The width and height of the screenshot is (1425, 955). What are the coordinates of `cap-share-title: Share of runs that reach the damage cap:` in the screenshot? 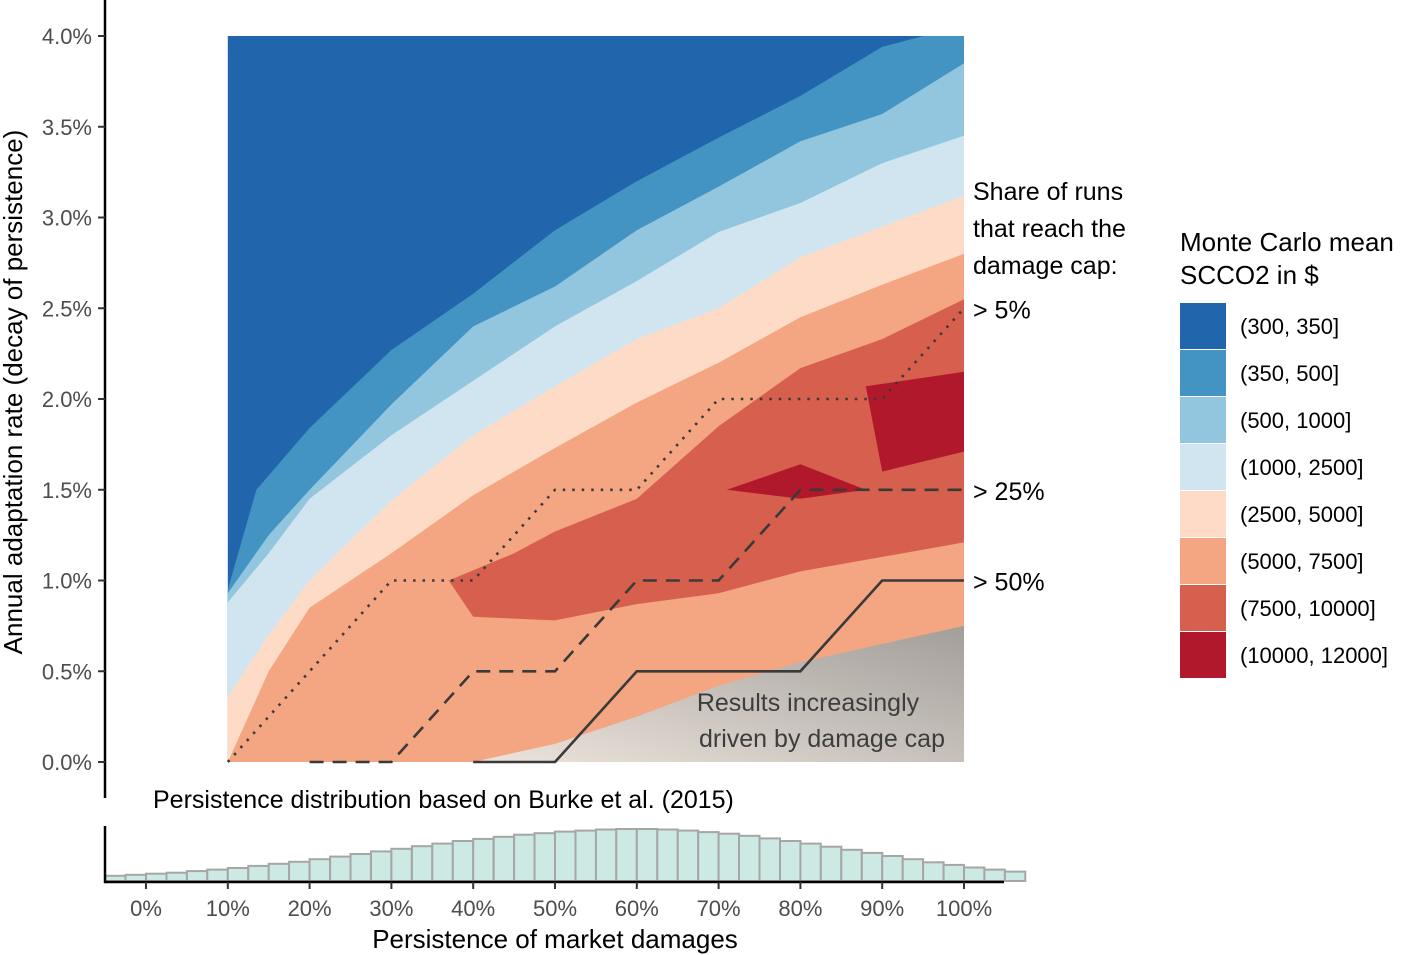 It's located at (1049, 229).